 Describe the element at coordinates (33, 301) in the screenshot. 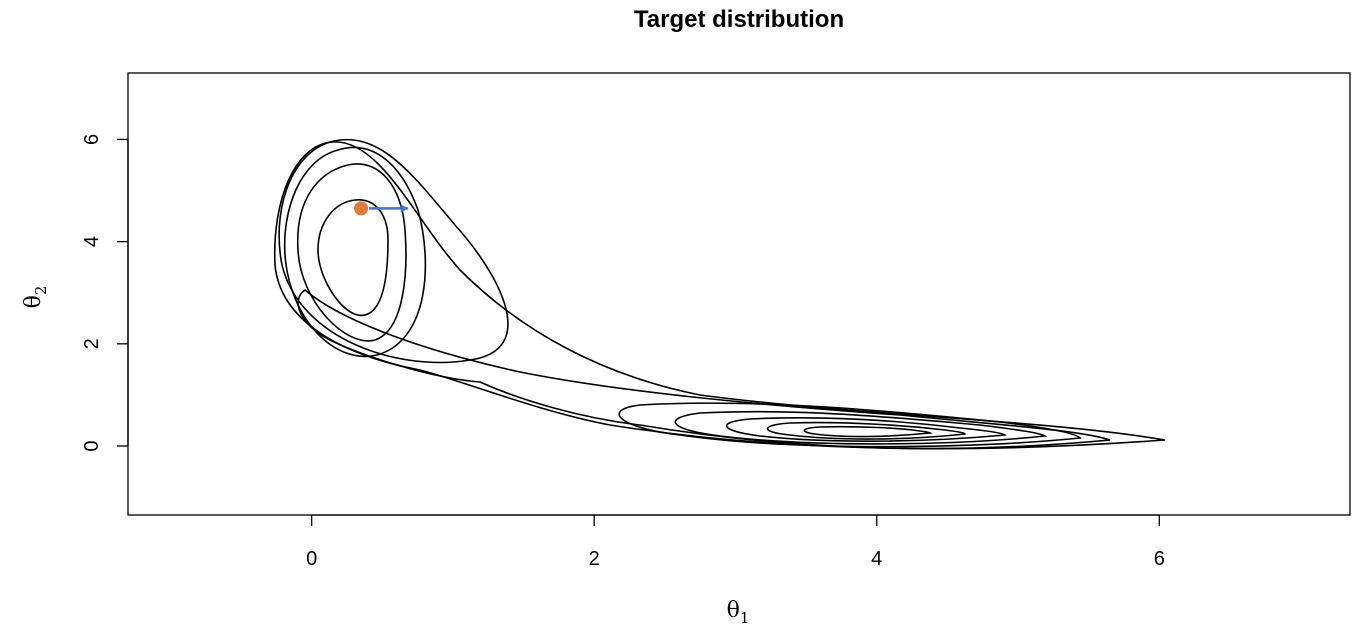

I see `y-axis-label-symbol: θ` at that location.